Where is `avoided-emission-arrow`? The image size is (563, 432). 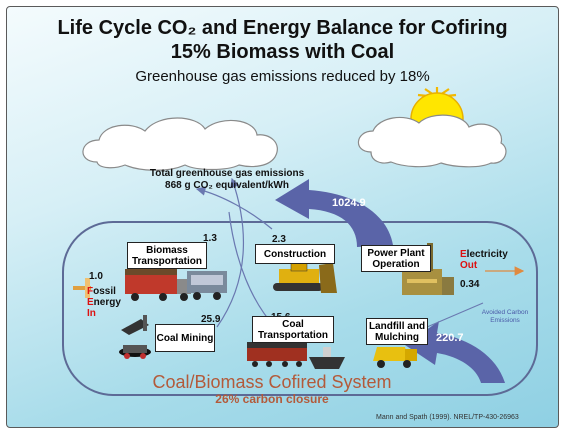
avoided-emission-arrow is located at coordinates (455, 352).